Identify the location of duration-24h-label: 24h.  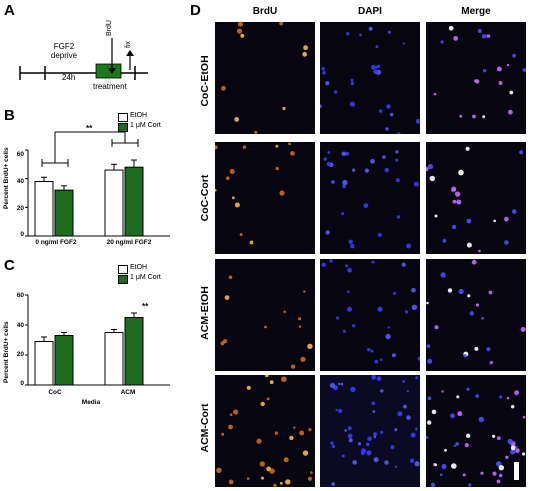
(69, 77).